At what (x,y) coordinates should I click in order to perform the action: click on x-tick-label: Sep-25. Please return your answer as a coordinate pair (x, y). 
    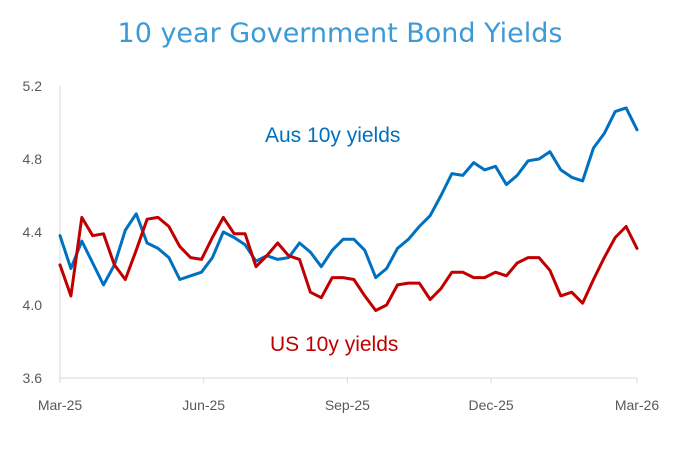
    Looking at the image, I should click on (347, 405).